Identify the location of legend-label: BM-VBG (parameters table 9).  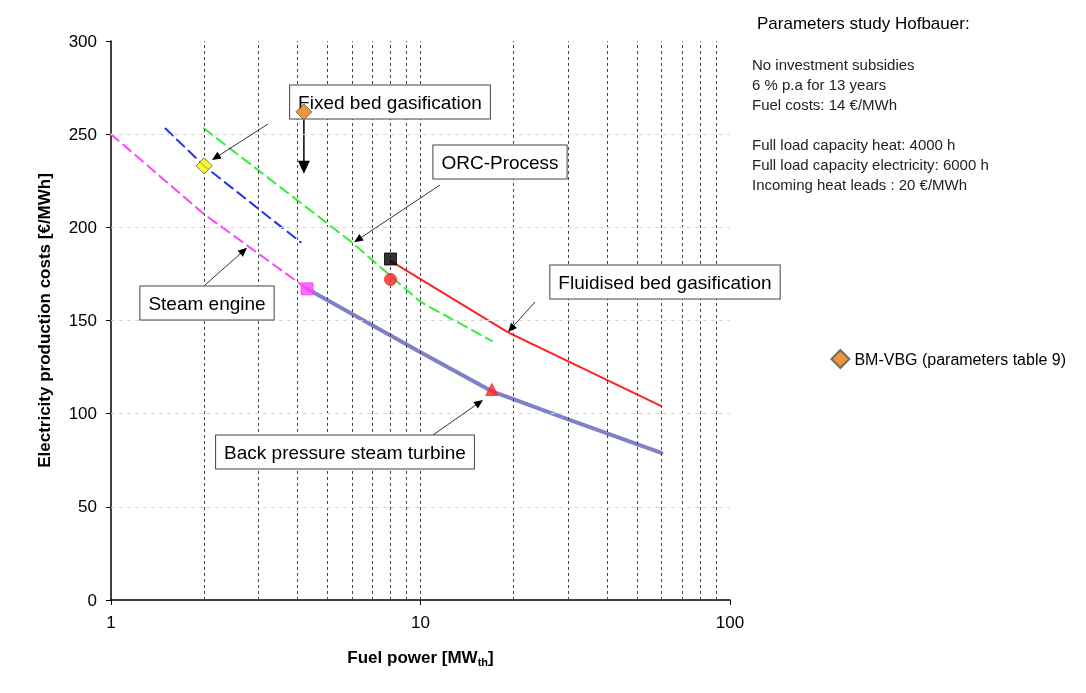
(960, 359).